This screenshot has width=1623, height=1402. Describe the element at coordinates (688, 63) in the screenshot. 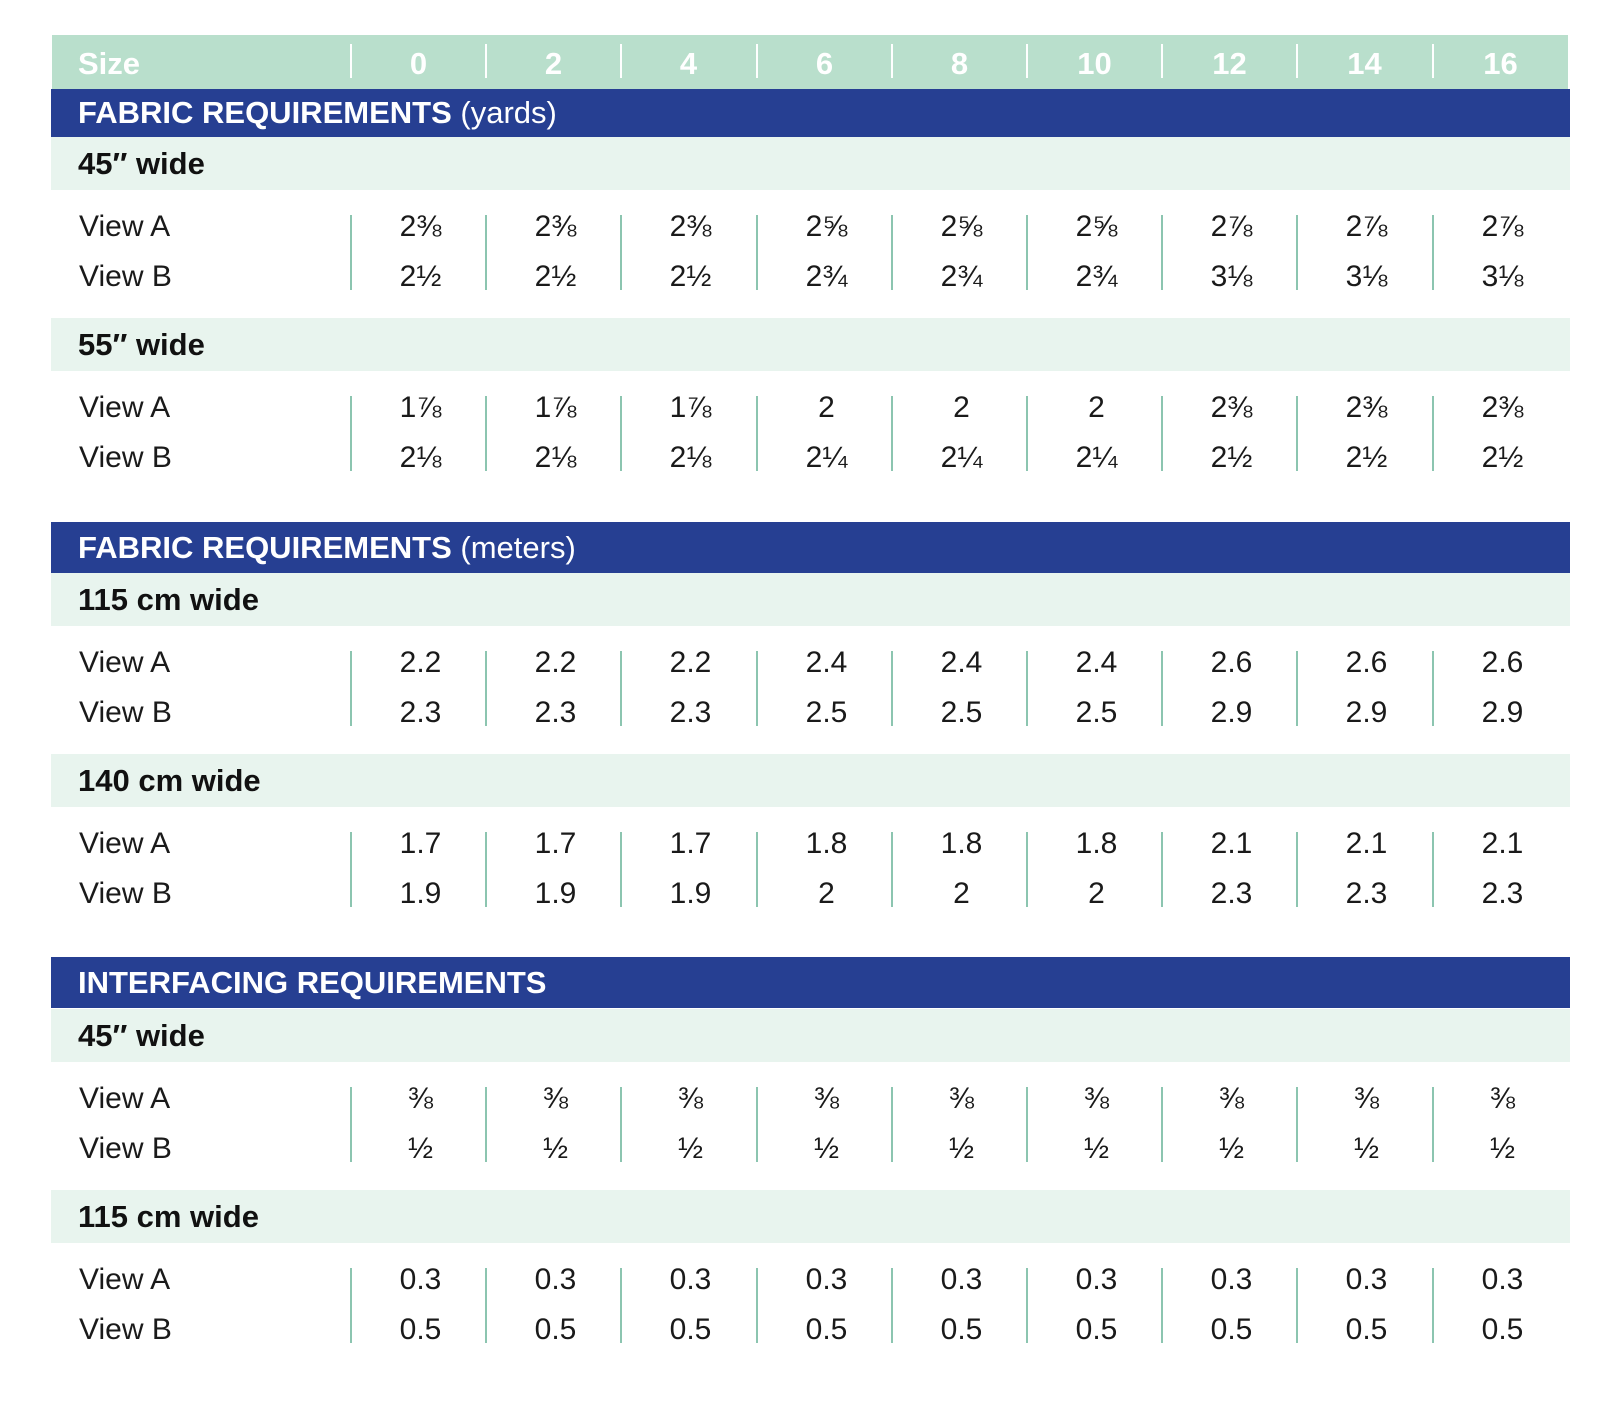

I see `size-4: 4` at that location.